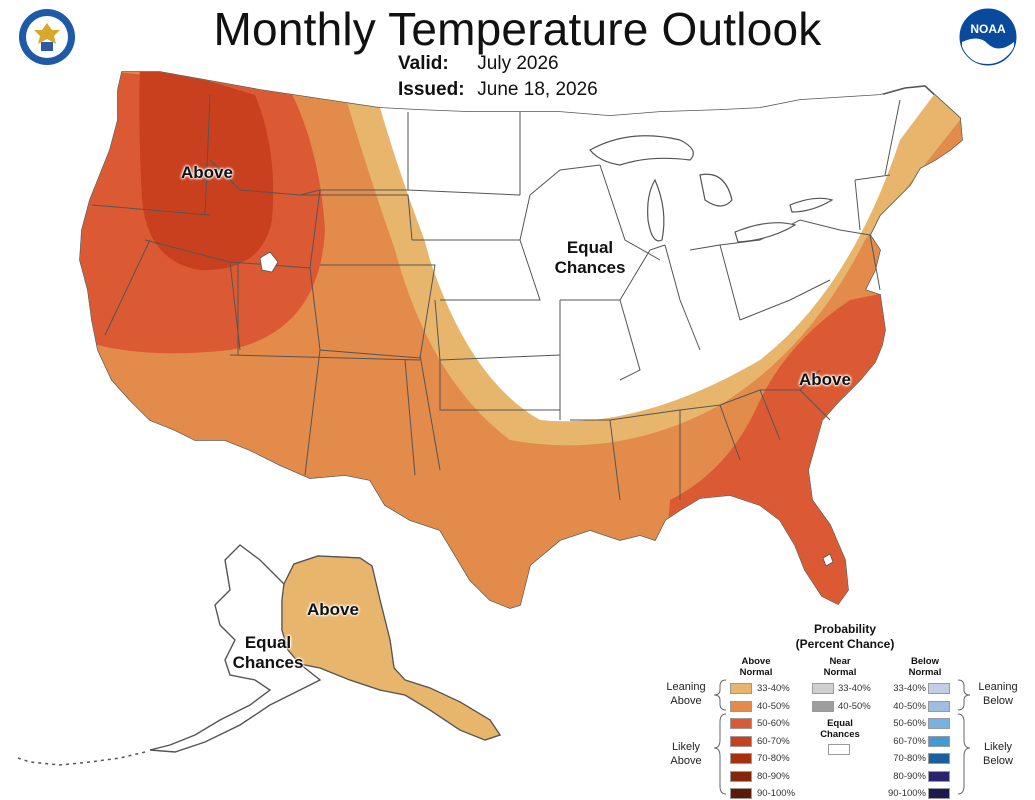 Image resolution: width=1035 pixels, height=800 pixels. Describe the element at coordinates (988, 37) in the screenshot. I see `noaa-logo-icon: NOAA` at that location.